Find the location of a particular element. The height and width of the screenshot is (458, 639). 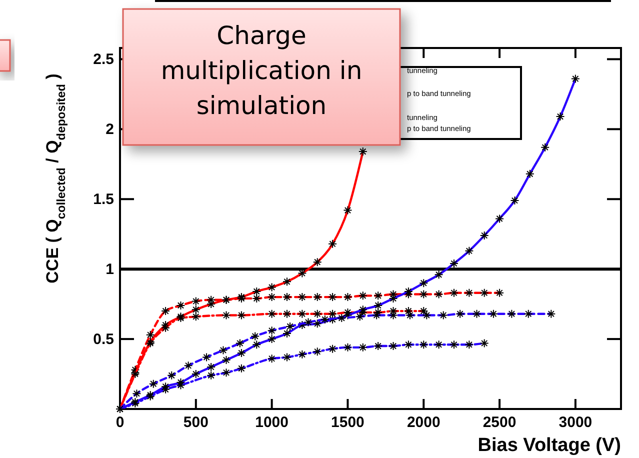

x-tick-label: 500 is located at coordinates (195, 422).